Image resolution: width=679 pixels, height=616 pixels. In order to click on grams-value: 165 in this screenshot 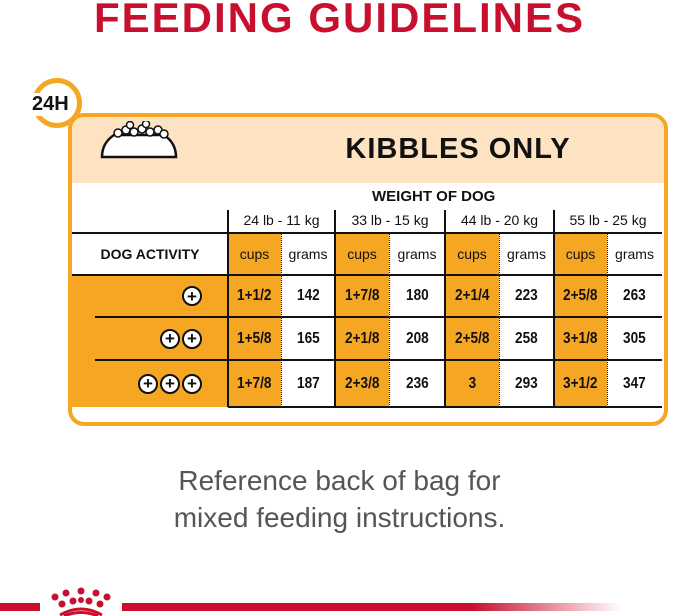, I will do `click(308, 338)`.